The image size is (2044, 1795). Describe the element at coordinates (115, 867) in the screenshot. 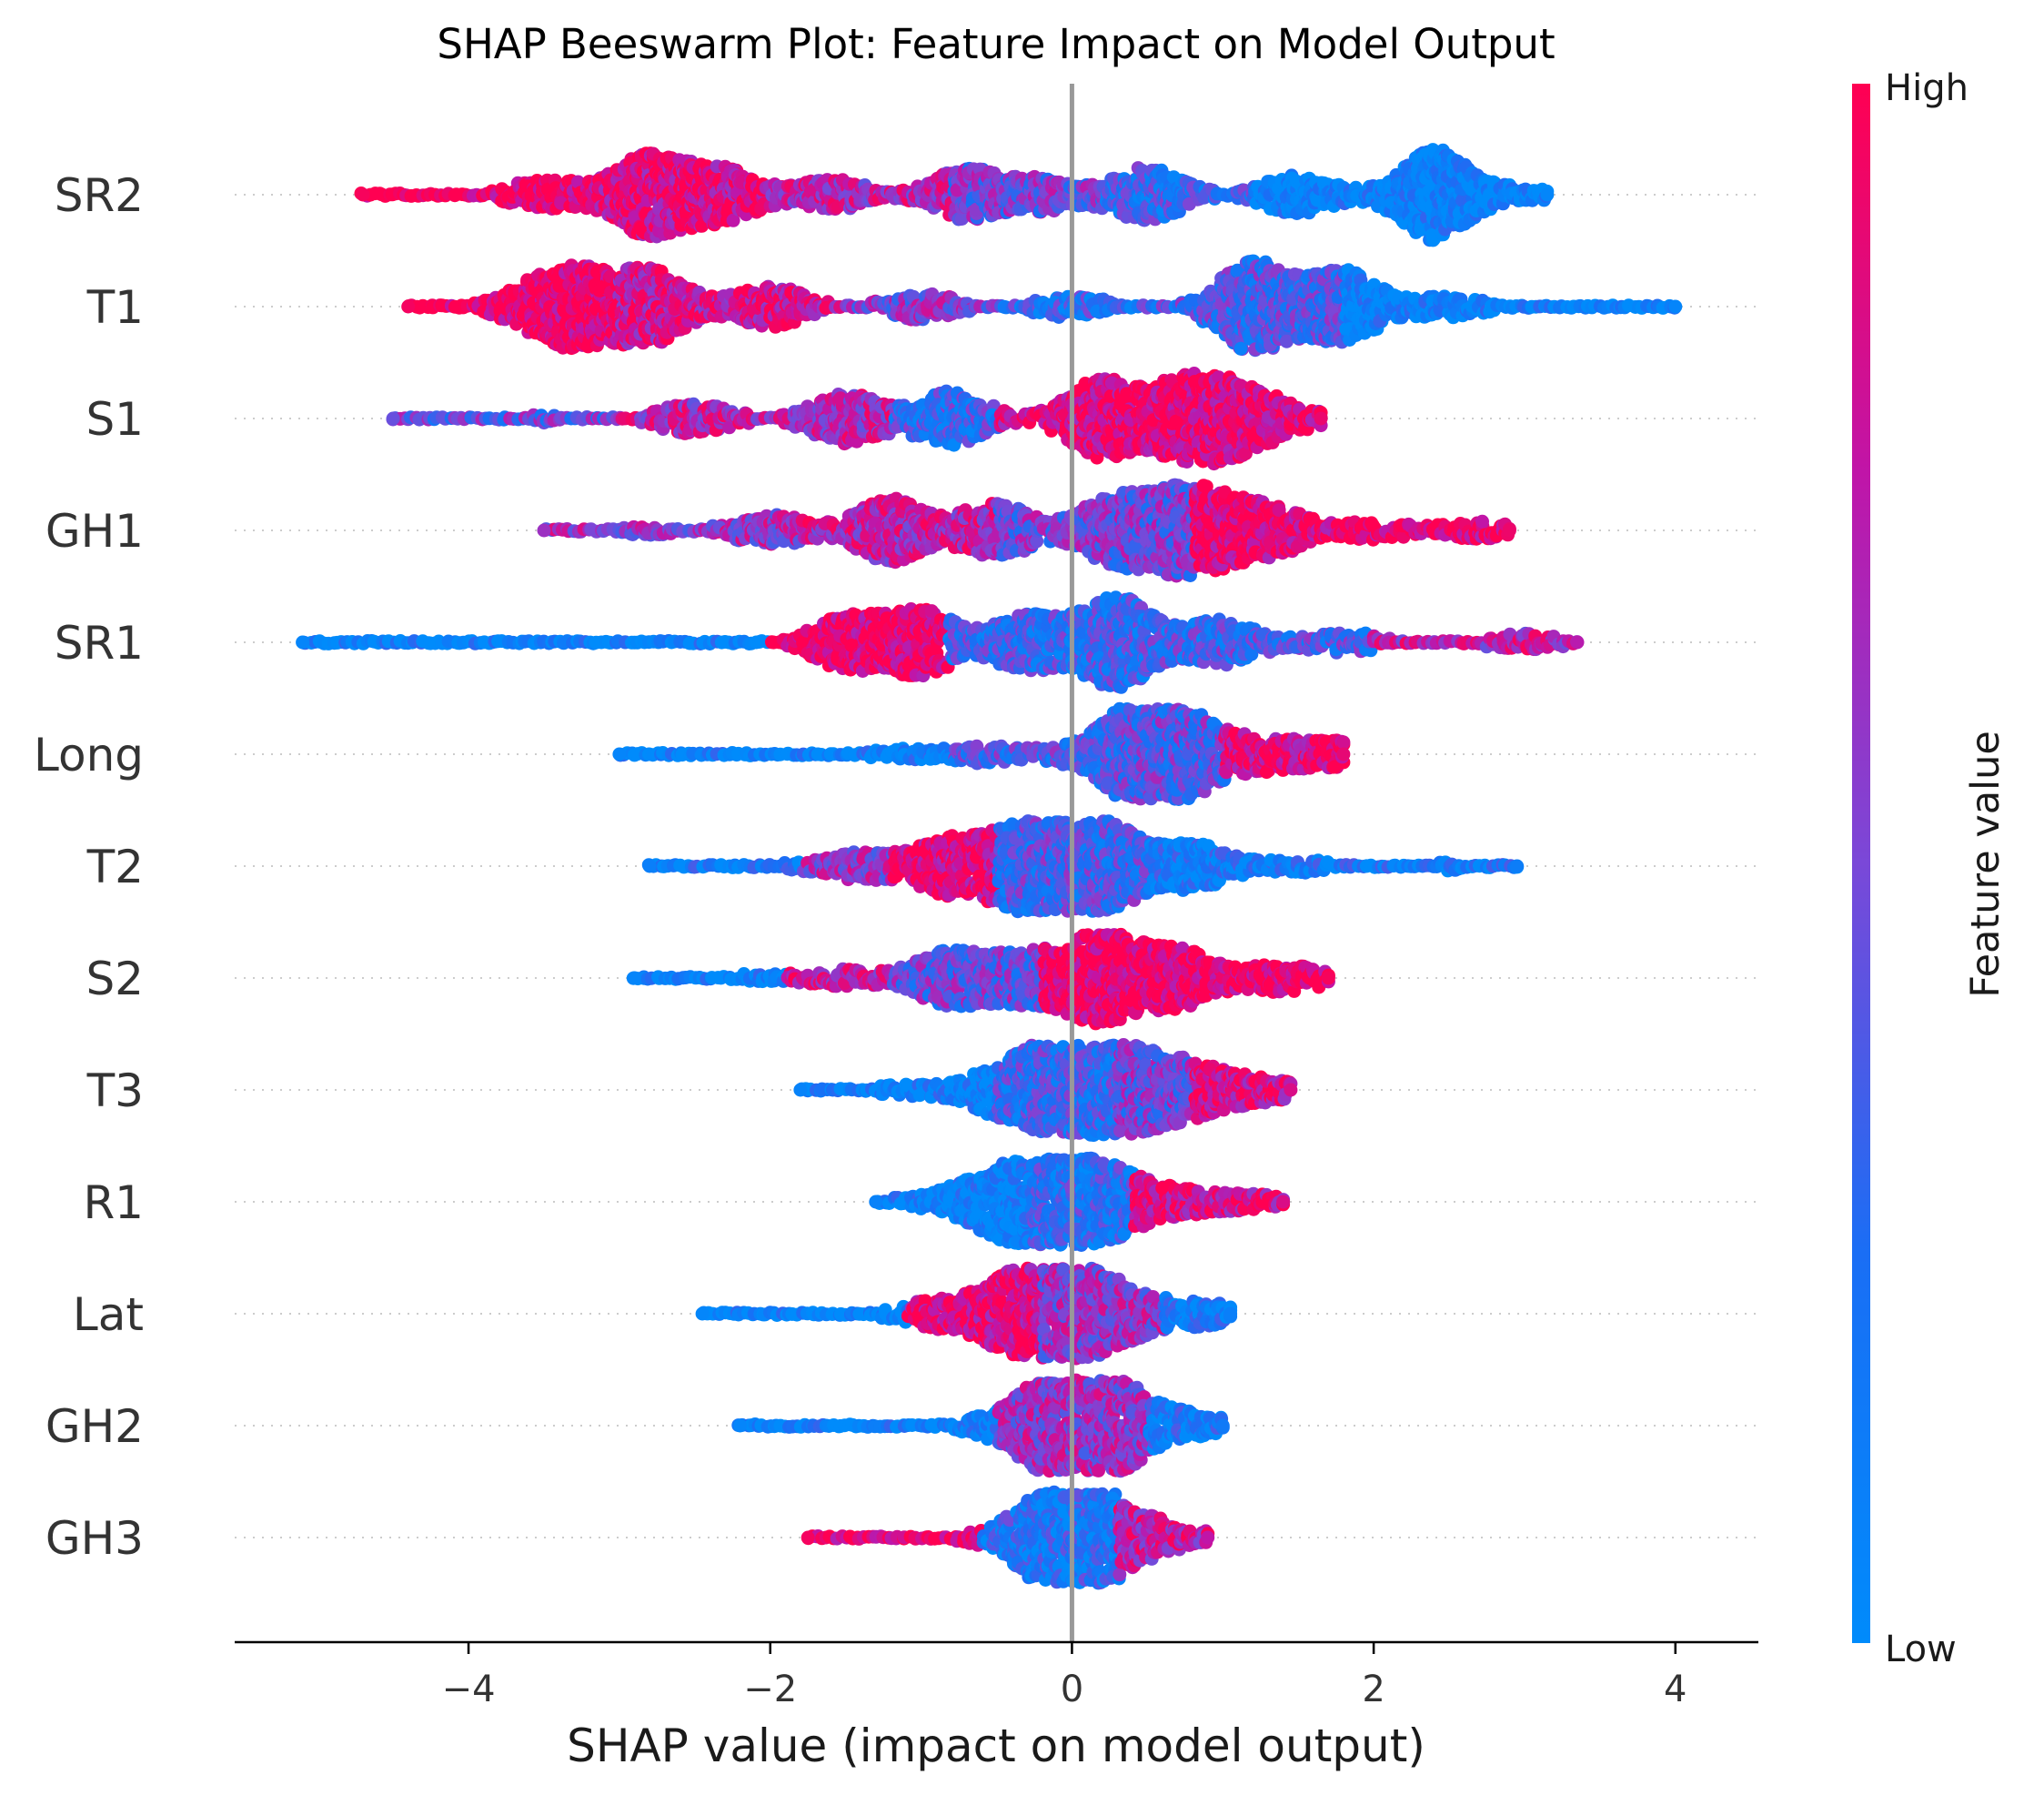

I see `feature-label: T2` at that location.